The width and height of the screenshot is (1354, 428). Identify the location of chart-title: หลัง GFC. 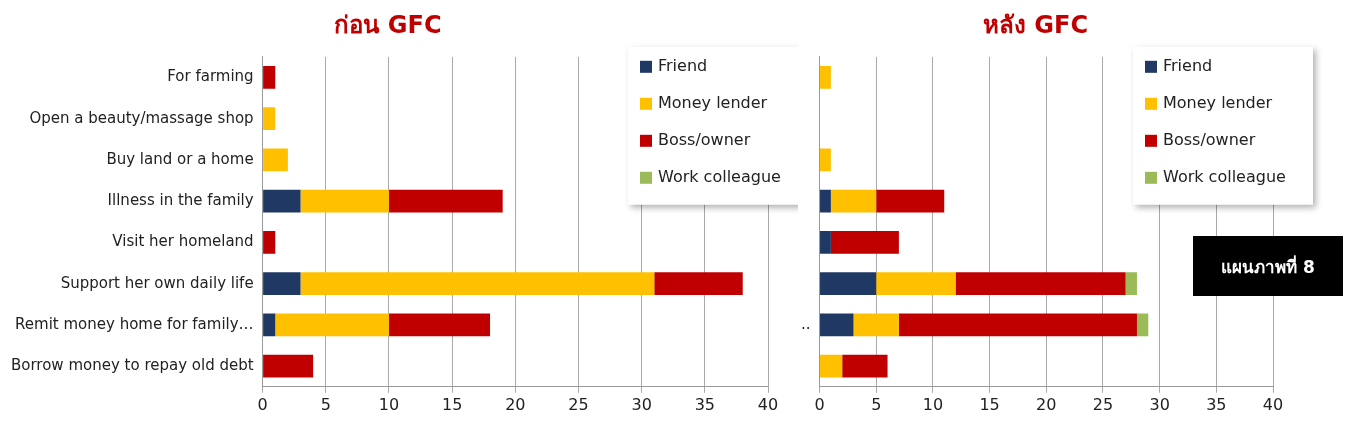
(1035, 24).